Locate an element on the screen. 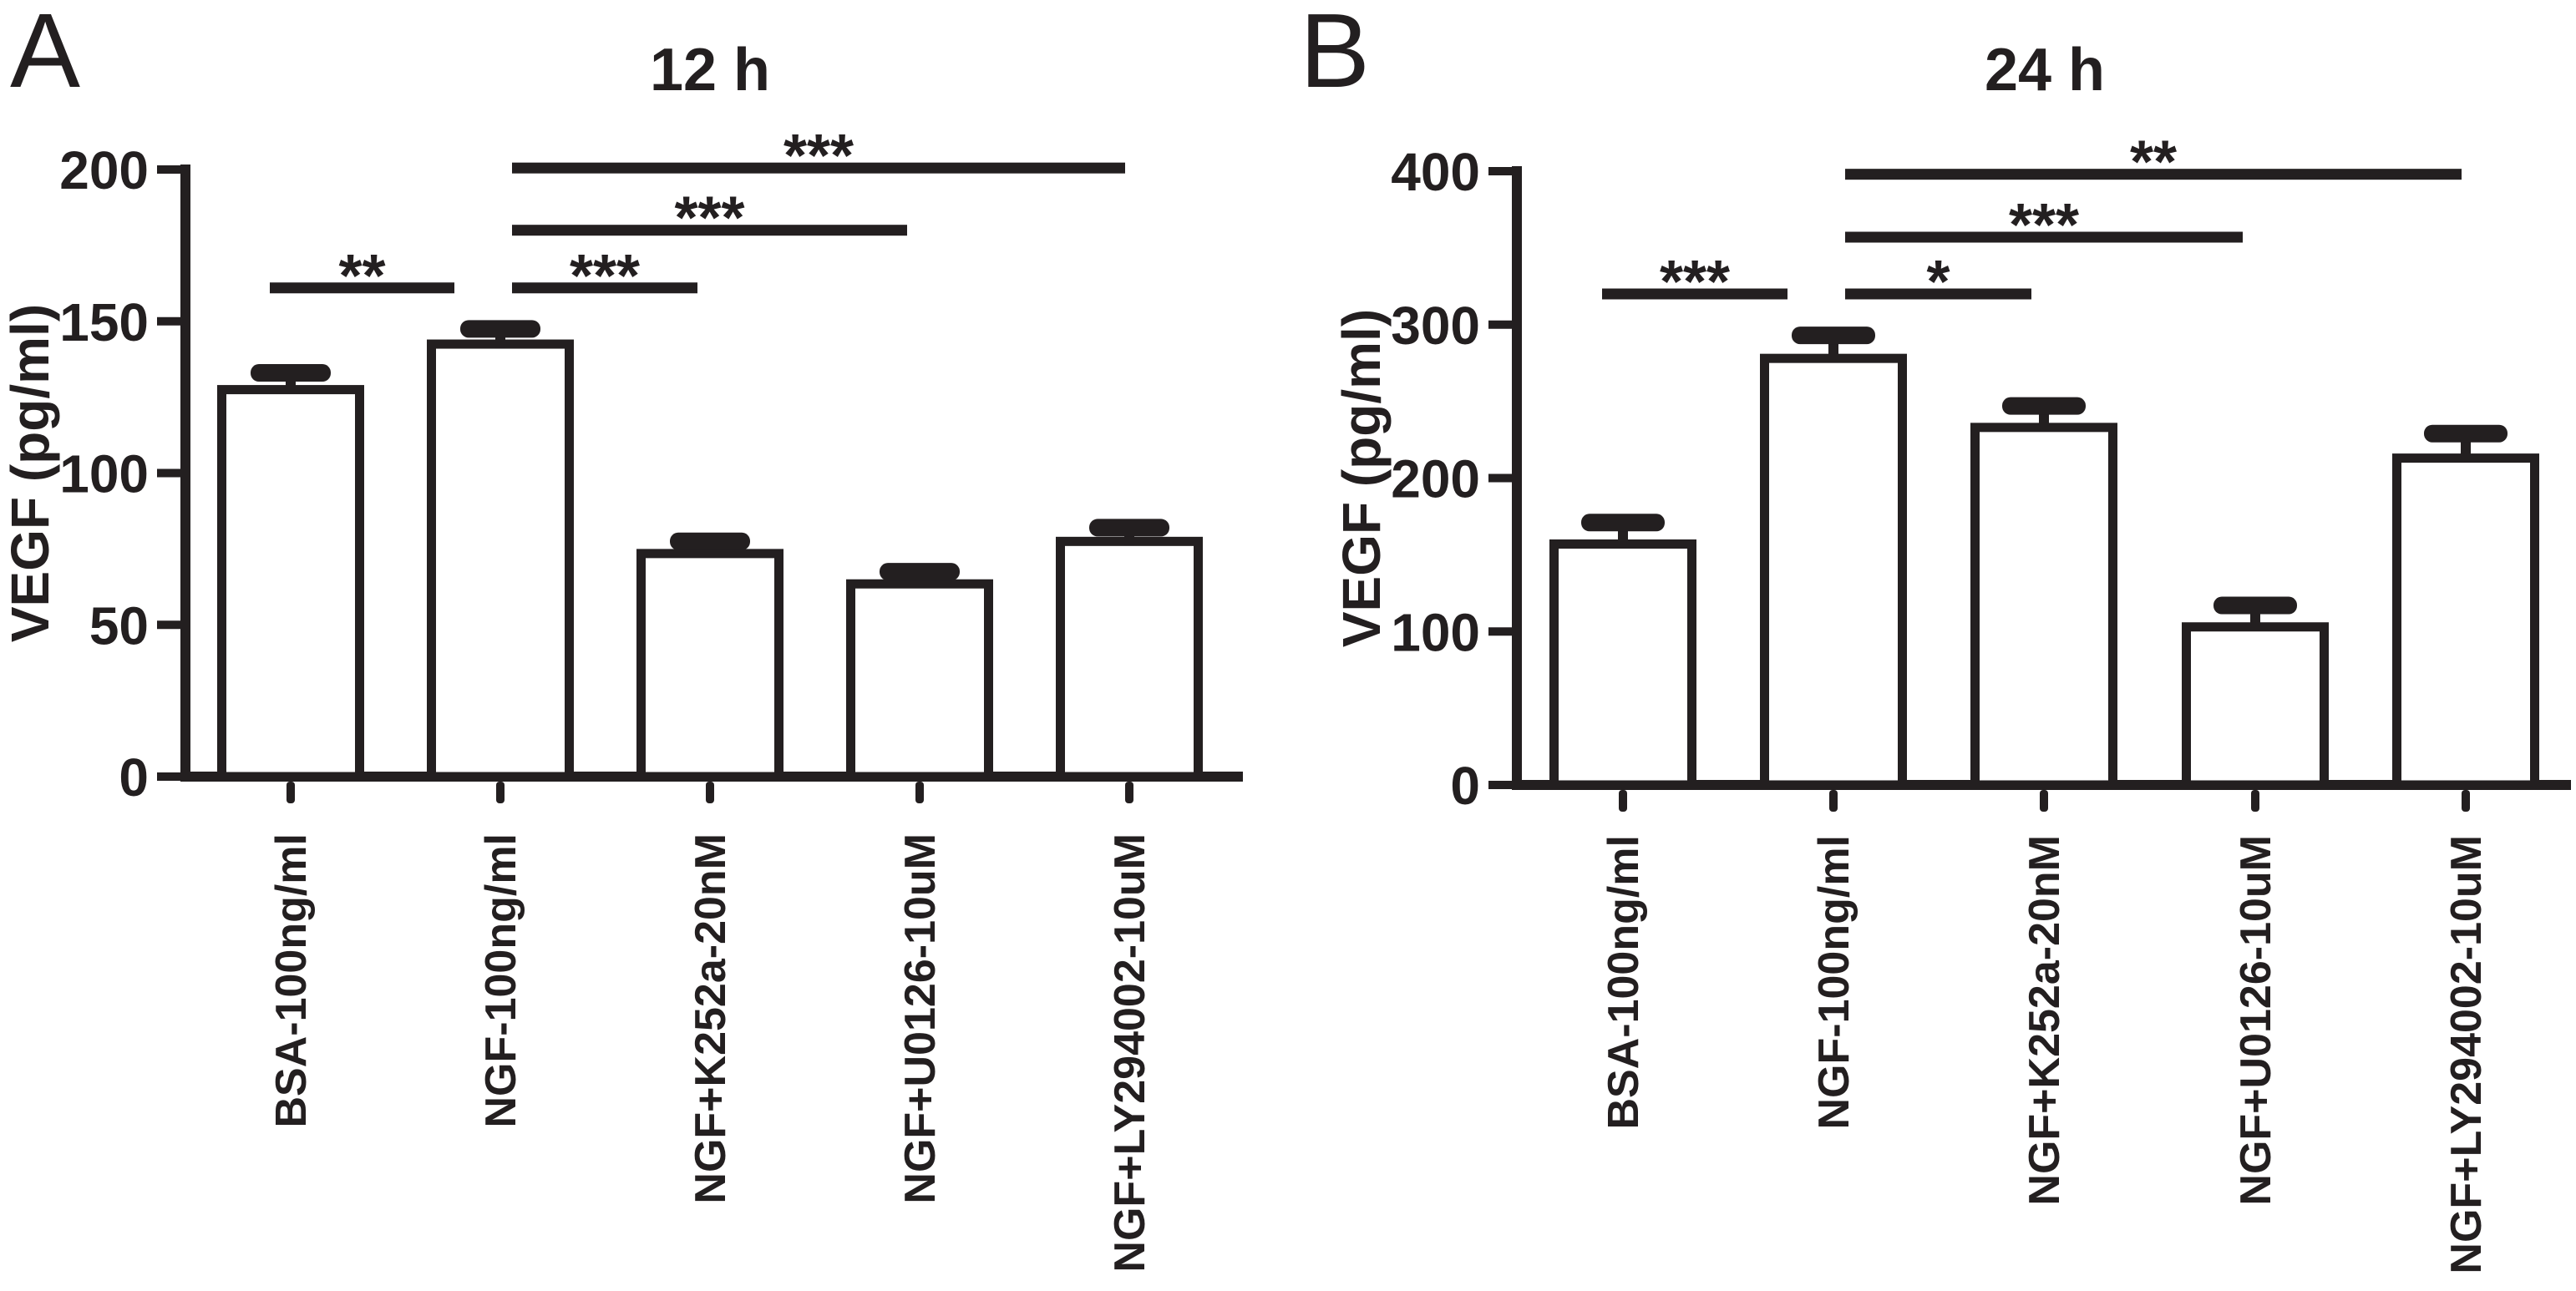 The width and height of the screenshot is (2576, 1291). x-label-a-ngf-100ng-ml: NGF-100ng/ml is located at coordinates (501, 981).